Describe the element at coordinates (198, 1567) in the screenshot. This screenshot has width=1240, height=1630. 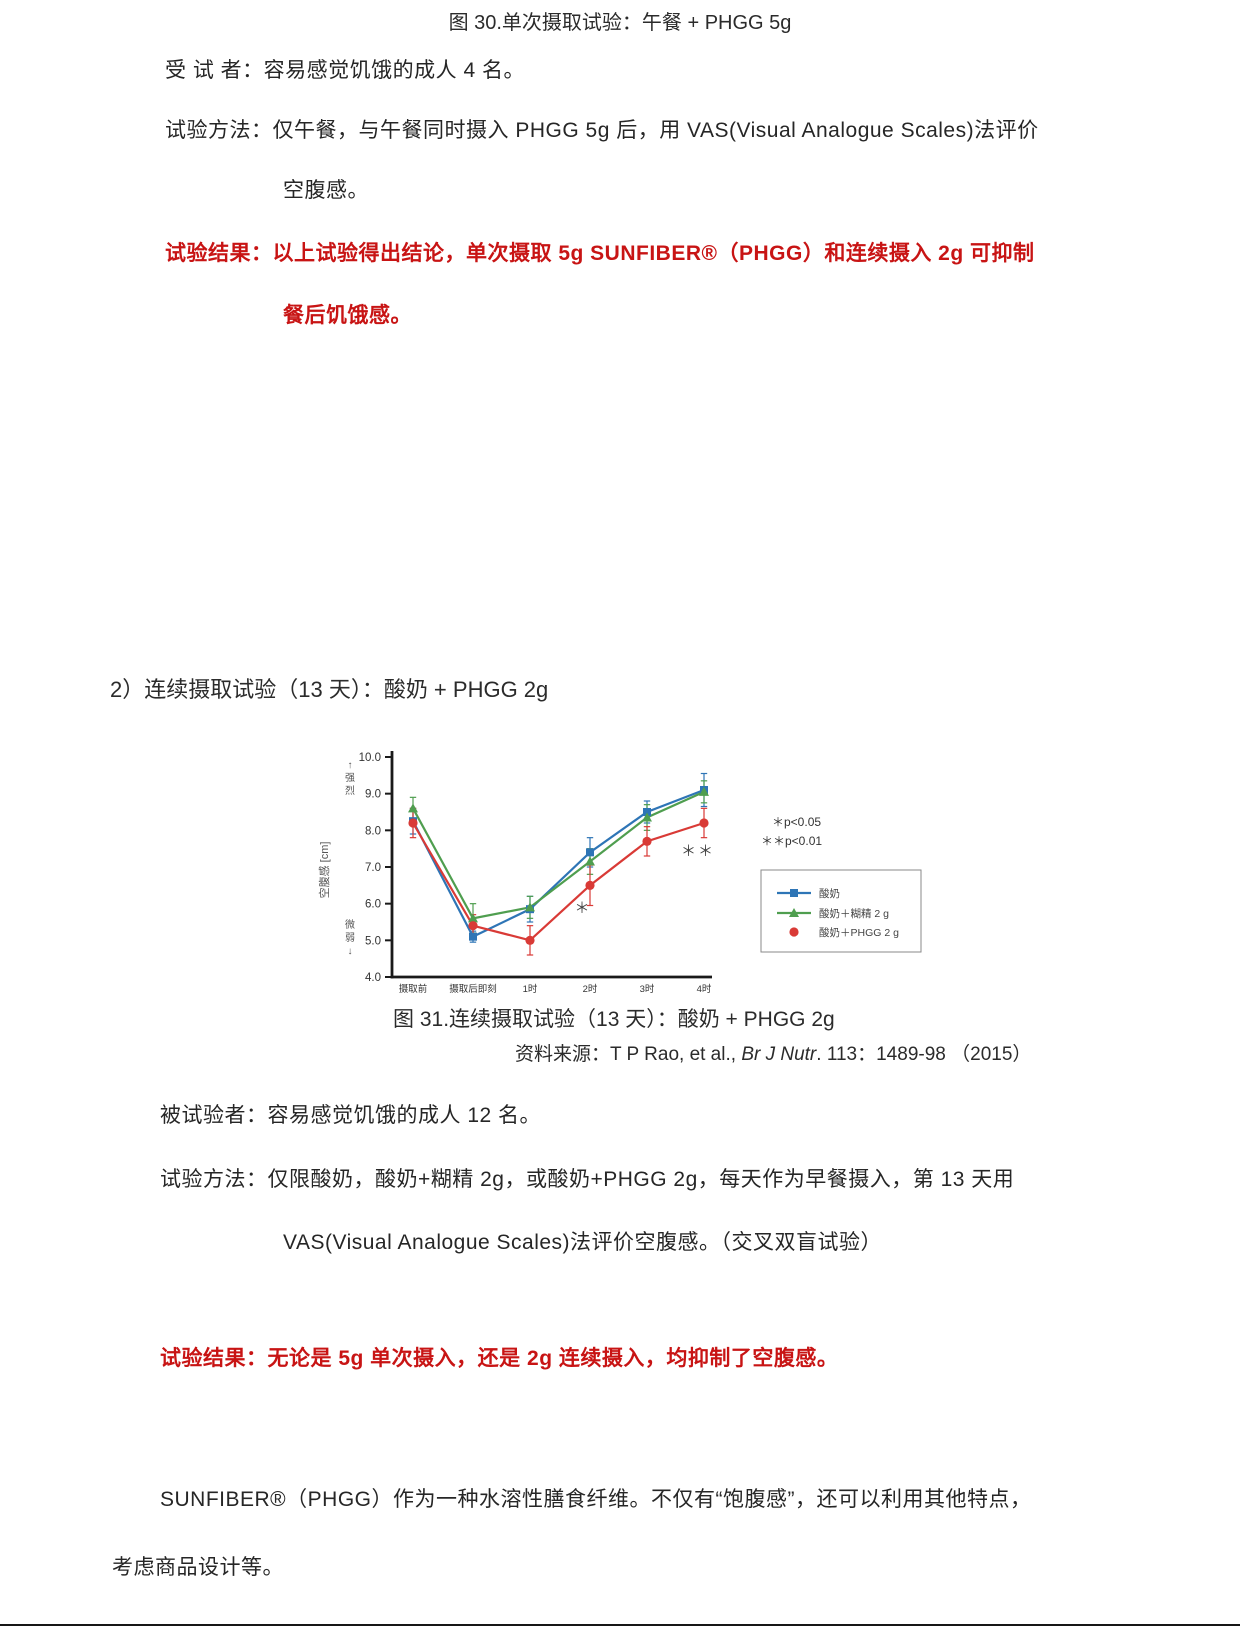
I see `closing-line2: 考虑商品设计等。` at that location.